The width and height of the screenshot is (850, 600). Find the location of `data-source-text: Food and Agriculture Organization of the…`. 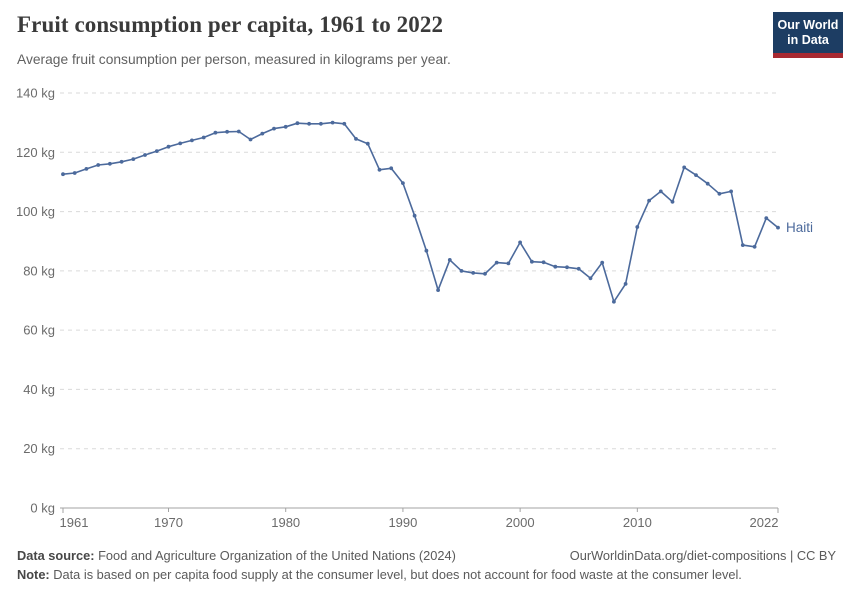

data-source-text: Food and Agriculture Organization of the… is located at coordinates (277, 555).